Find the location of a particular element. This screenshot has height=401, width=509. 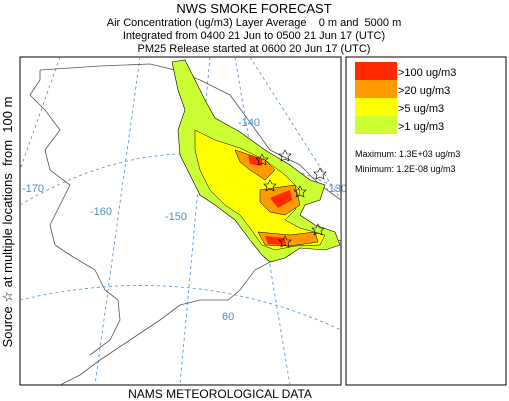

legend-label: >1 ug/m3 is located at coordinates (421, 127).